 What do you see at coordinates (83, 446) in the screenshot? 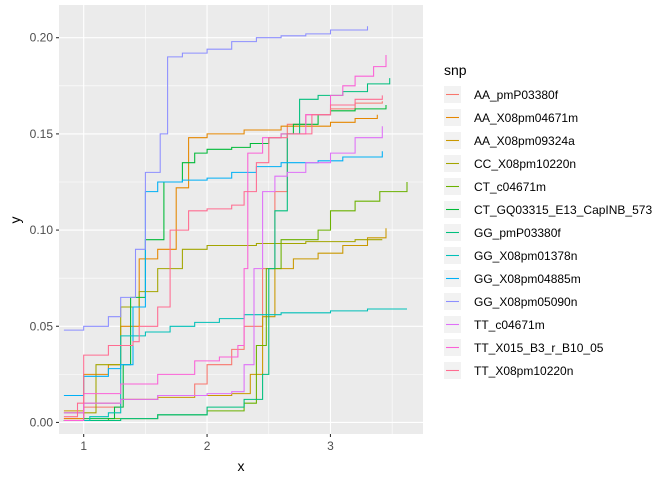
I see `x-tick-label: 1` at bounding box center [83, 446].